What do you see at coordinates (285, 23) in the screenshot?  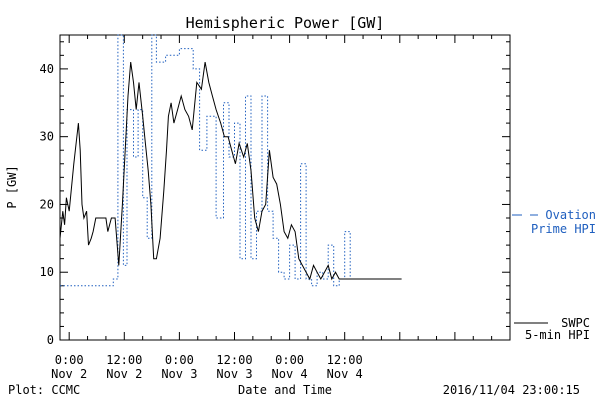 I see `chart-title: Hemispheric Power [GW]` at bounding box center [285, 23].